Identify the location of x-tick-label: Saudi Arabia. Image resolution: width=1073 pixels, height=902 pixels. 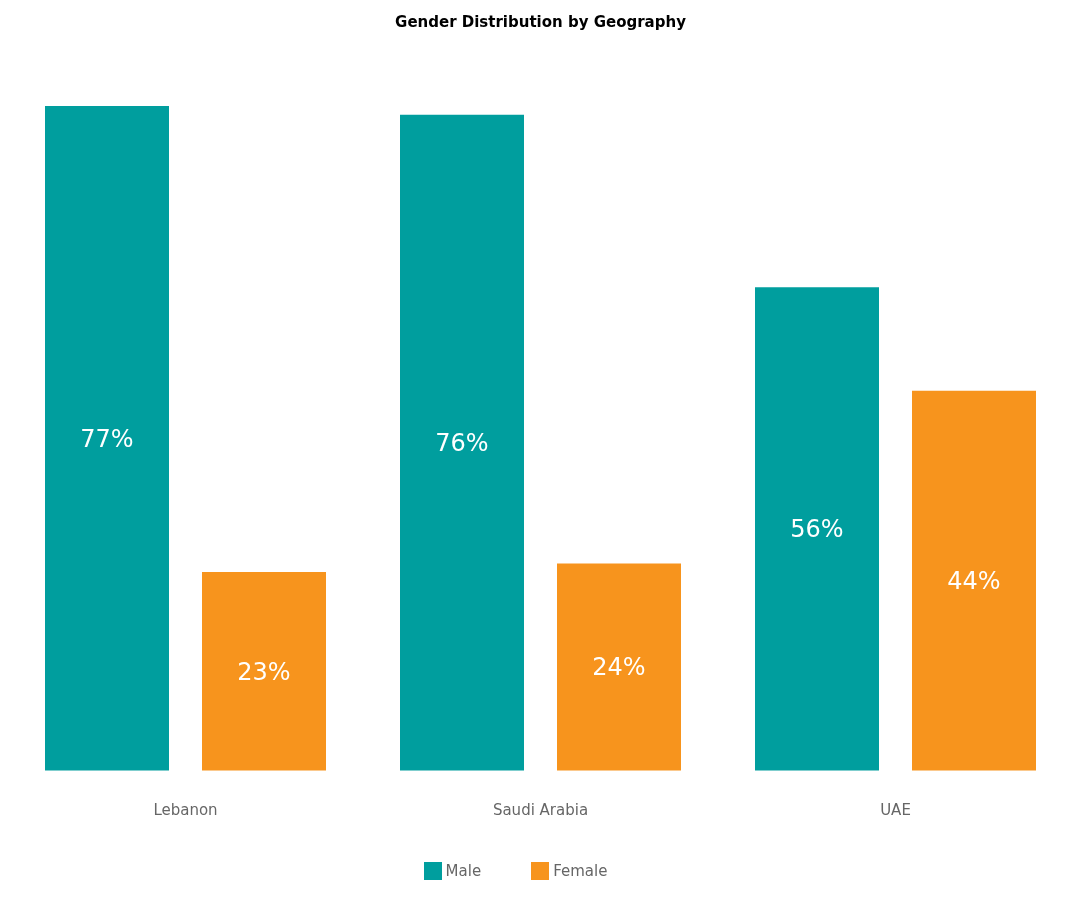
(540, 810).